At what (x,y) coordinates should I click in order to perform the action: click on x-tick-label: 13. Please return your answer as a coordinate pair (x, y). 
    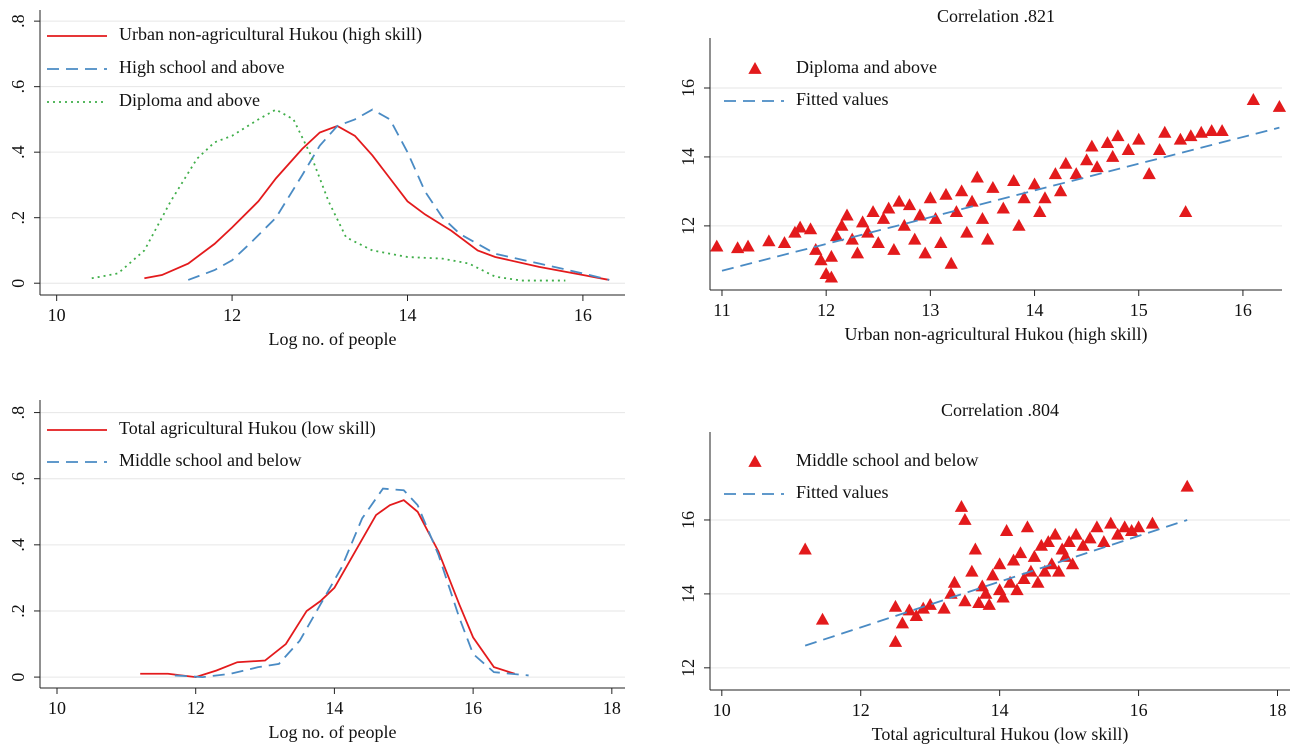
    Looking at the image, I should click on (930, 310).